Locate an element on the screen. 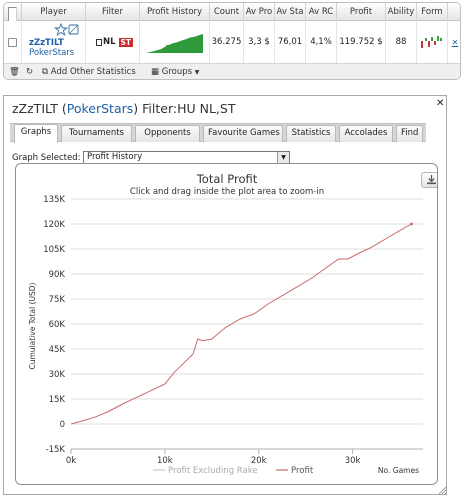 The width and height of the screenshot is (467, 500). export-chart-button is located at coordinates (429, 180).